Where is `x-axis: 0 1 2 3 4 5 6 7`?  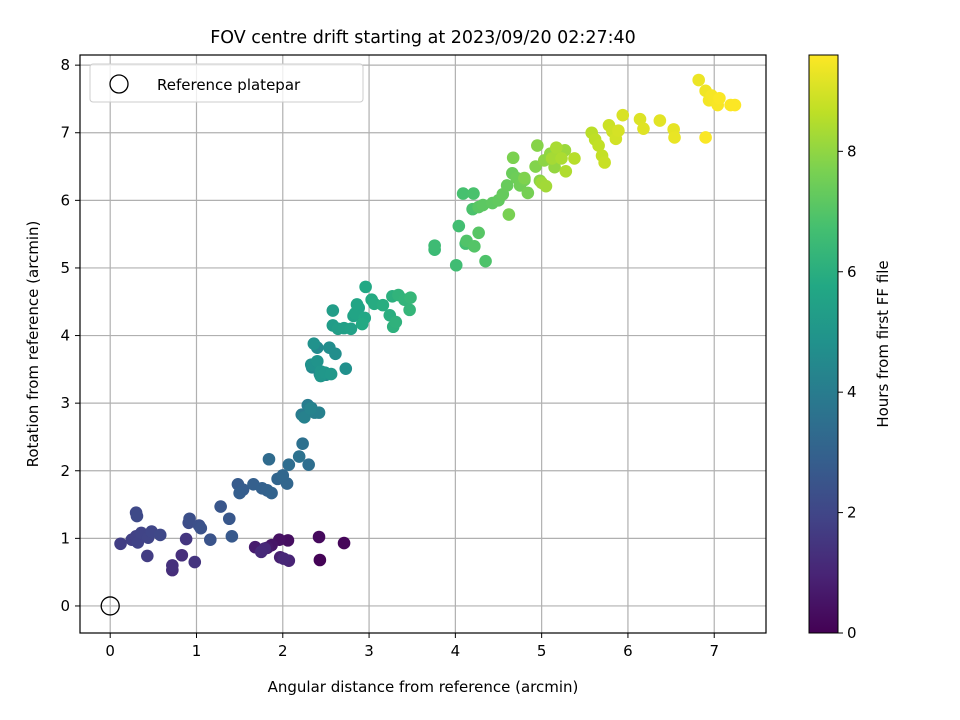
x-axis: 0 1 2 3 4 5 6 7 is located at coordinates (412, 646).